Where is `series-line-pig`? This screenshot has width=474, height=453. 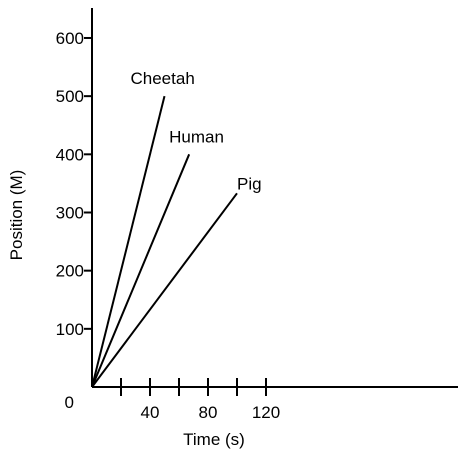 series-line-pig is located at coordinates (164, 290).